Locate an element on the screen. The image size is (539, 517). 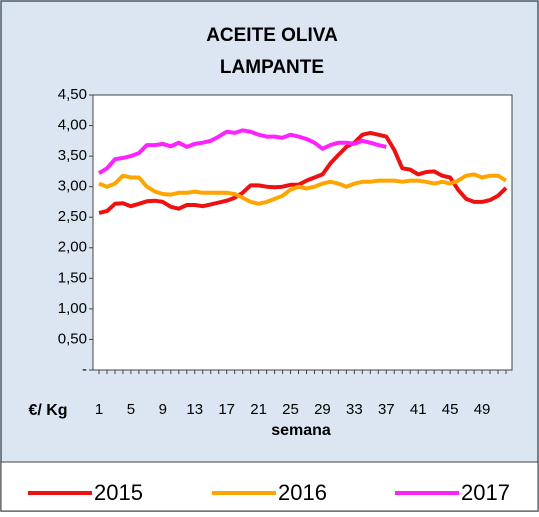
x-tick-label: 21 is located at coordinates (258, 409).